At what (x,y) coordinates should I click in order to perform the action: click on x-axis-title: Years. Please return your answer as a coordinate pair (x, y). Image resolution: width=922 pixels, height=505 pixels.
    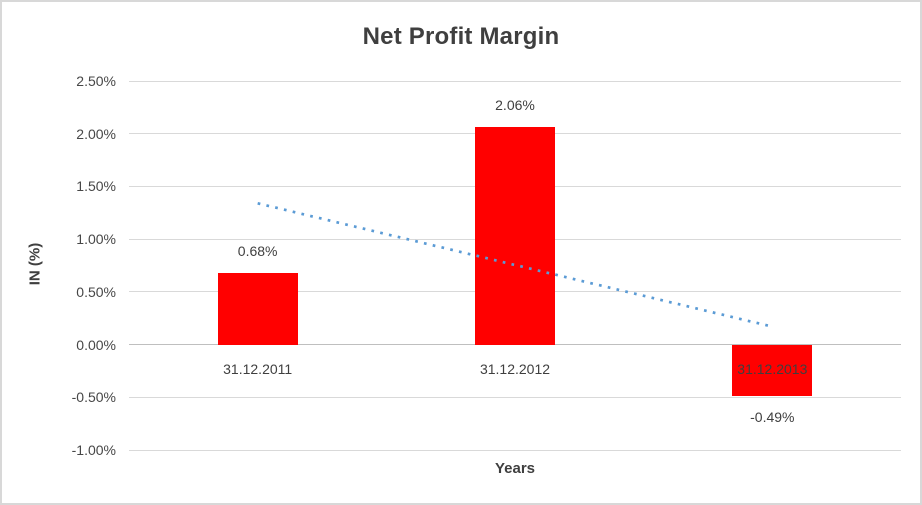
    Looking at the image, I should click on (515, 468).